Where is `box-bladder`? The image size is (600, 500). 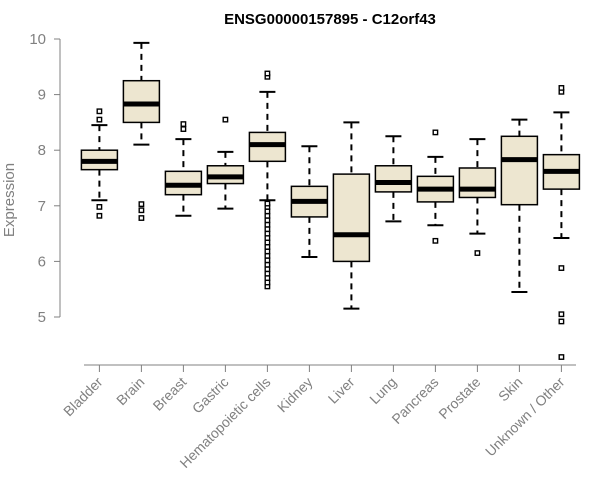
box-bladder is located at coordinates (99, 163).